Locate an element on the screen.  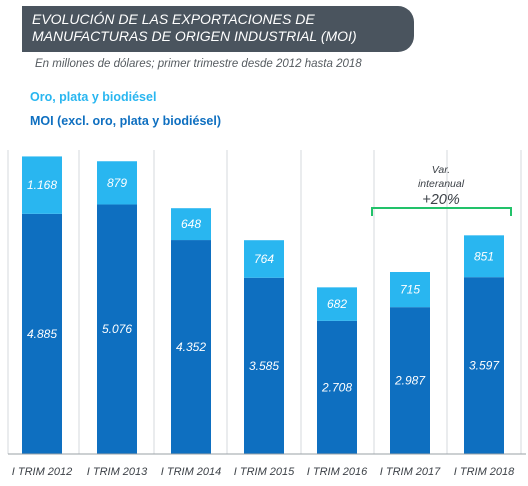
data-label-oro-5: 715 is located at coordinates (410, 290).